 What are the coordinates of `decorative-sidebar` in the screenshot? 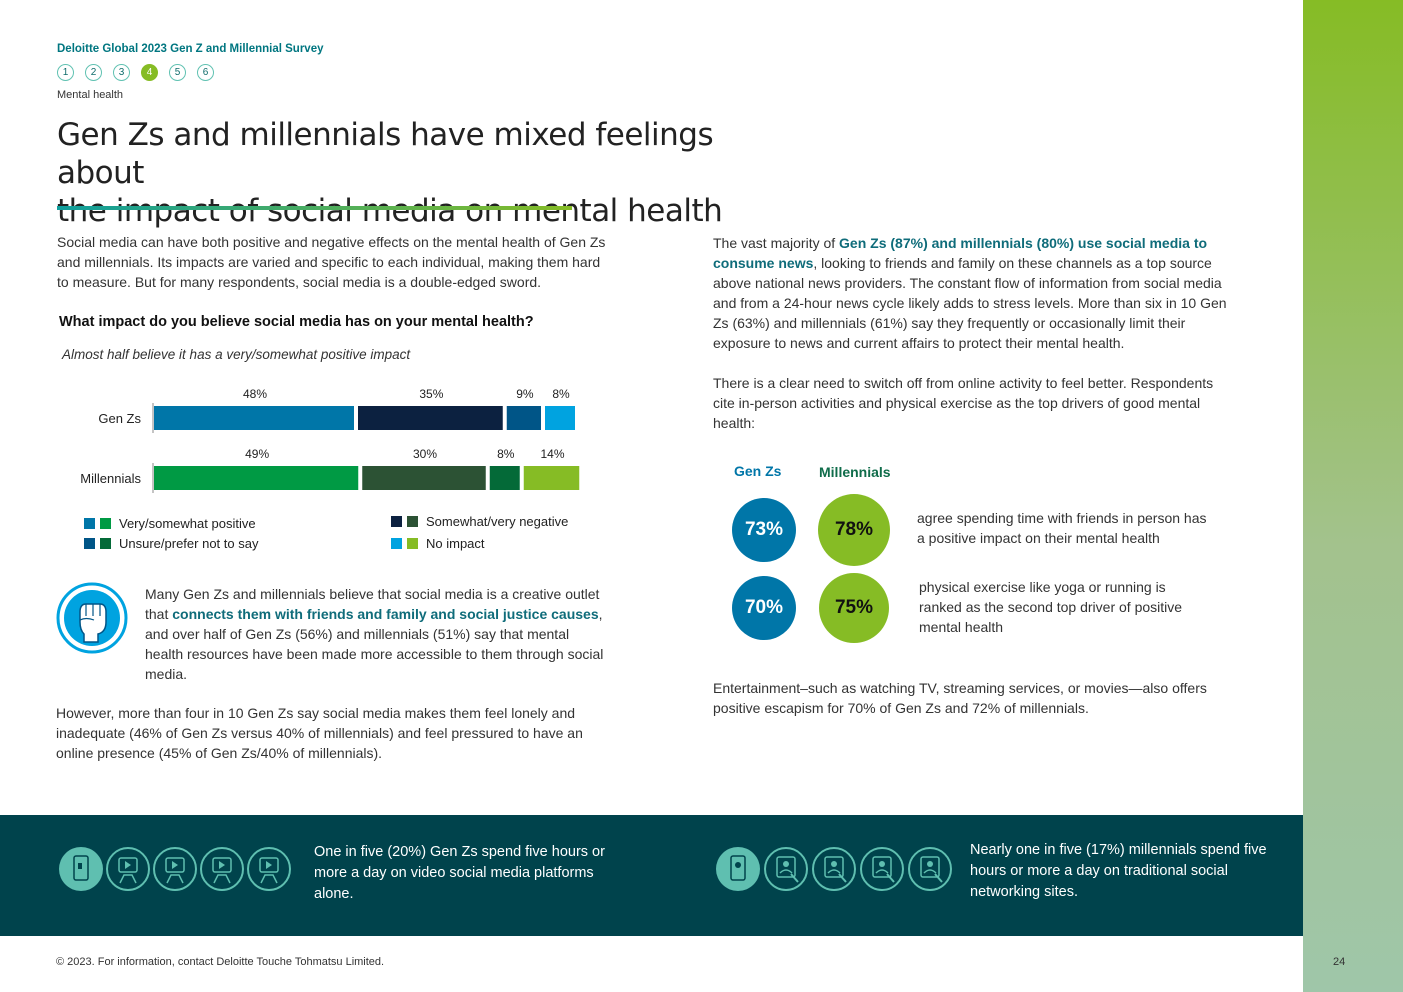 It's located at (1353, 496).